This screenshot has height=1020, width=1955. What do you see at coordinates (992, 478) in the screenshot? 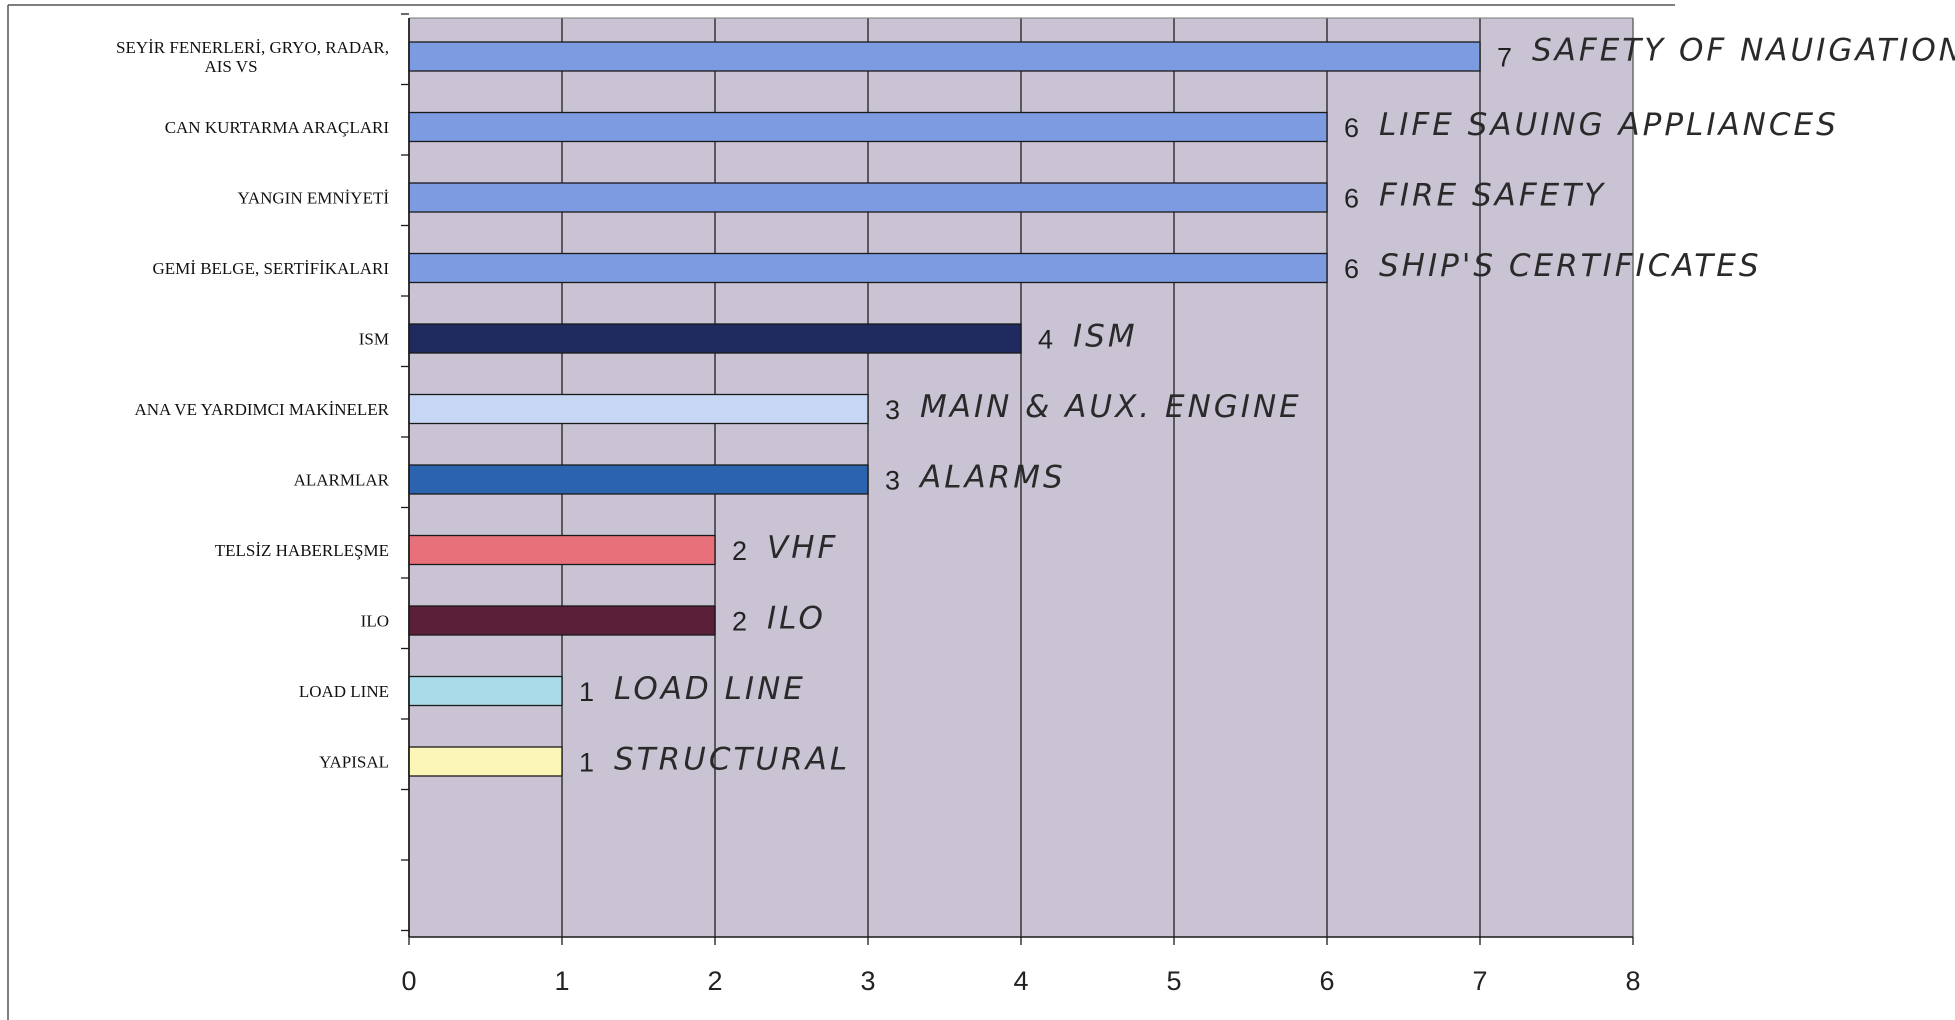
I see `annotation: ALARMS` at bounding box center [992, 478].